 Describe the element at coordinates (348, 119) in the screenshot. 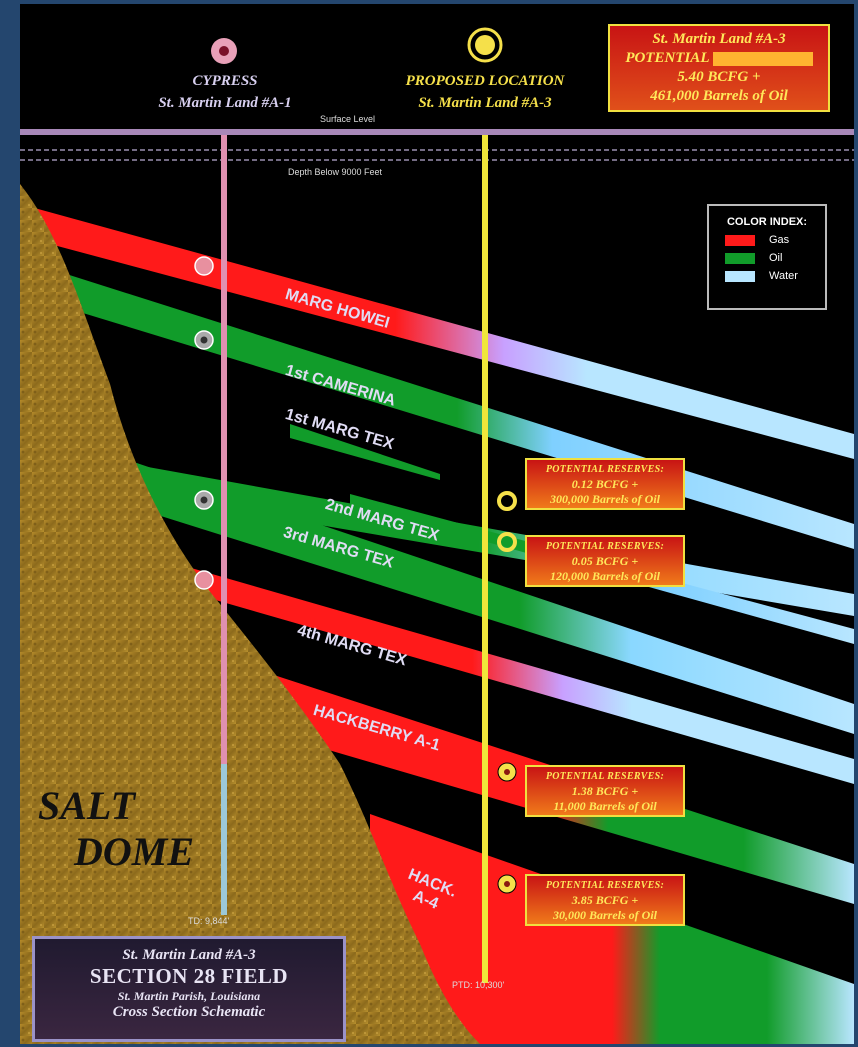

I see `surface-level-label: Surface Level` at that location.